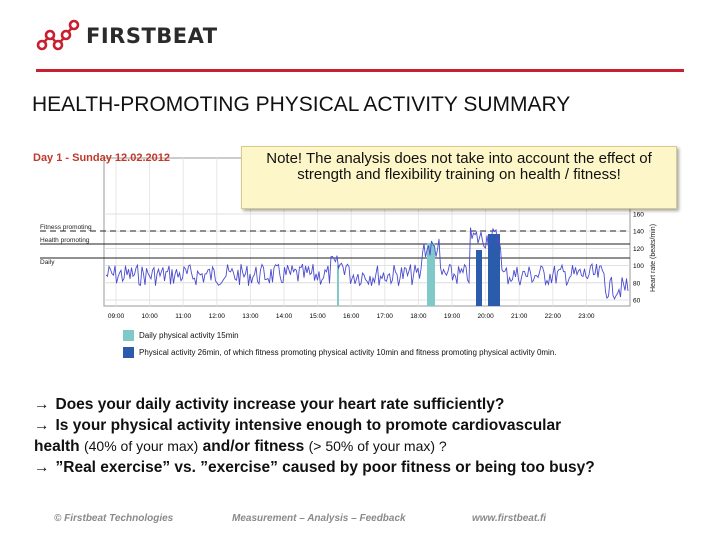 The image size is (720, 540). I want to click on x-tick-label: 23:00, so click(586, 316).